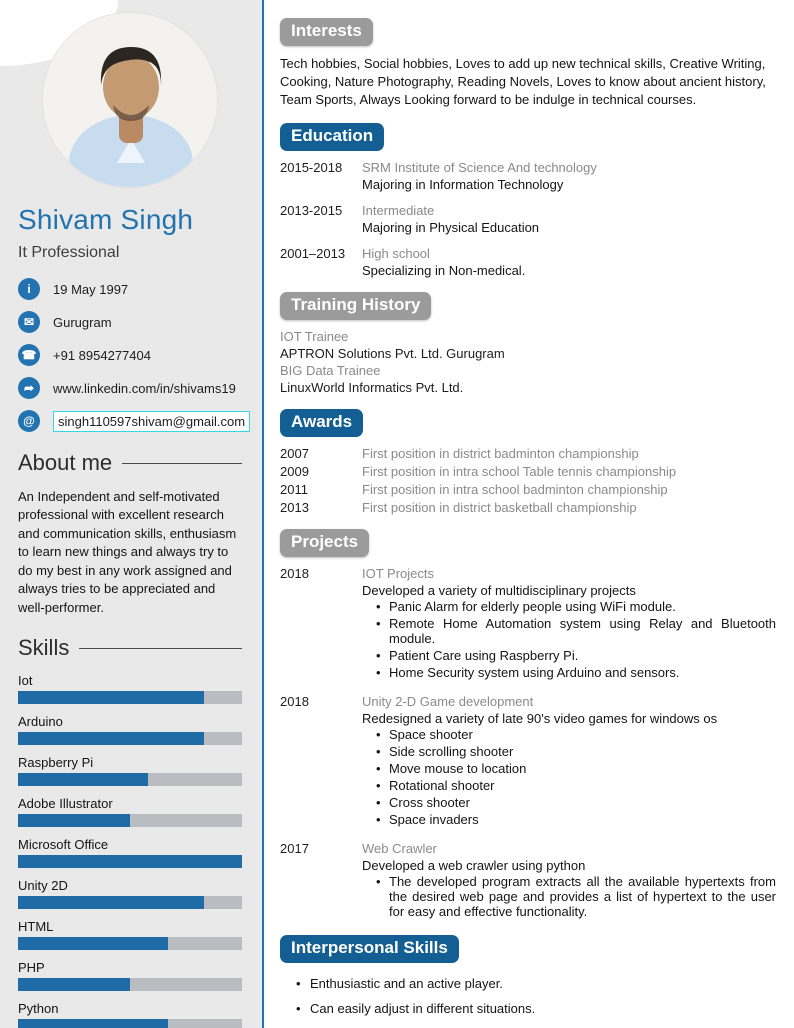  I want to click on project-bullet: Move mouse to location, so click(576, 768).